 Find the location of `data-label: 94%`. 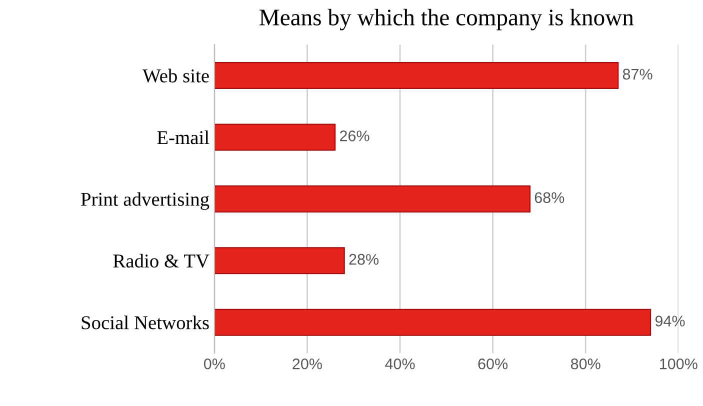

data-label: 94% is located at coordinates (670, 321).